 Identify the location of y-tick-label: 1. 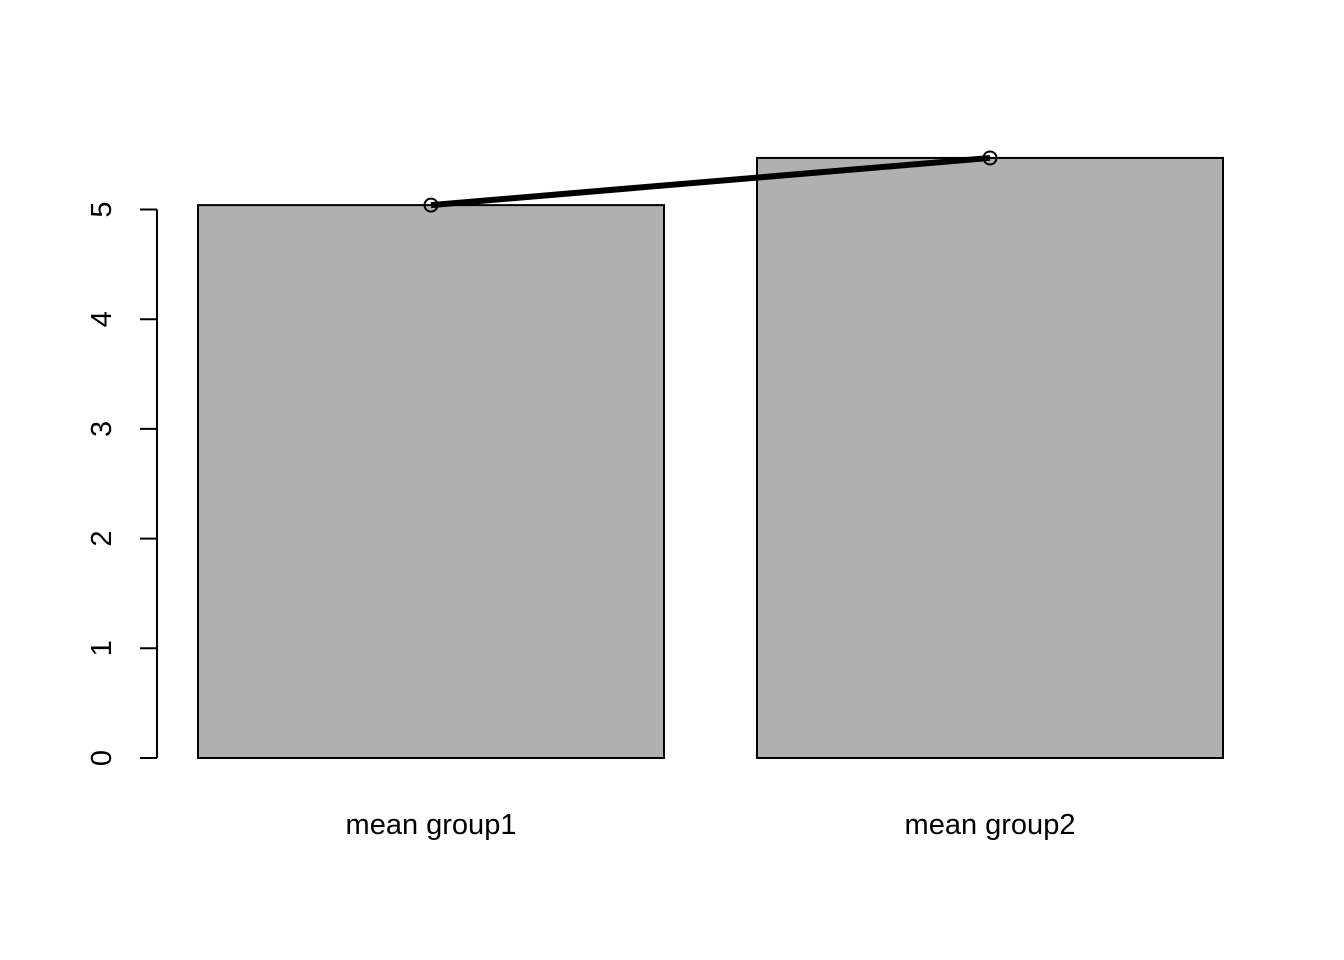
(102, 648).